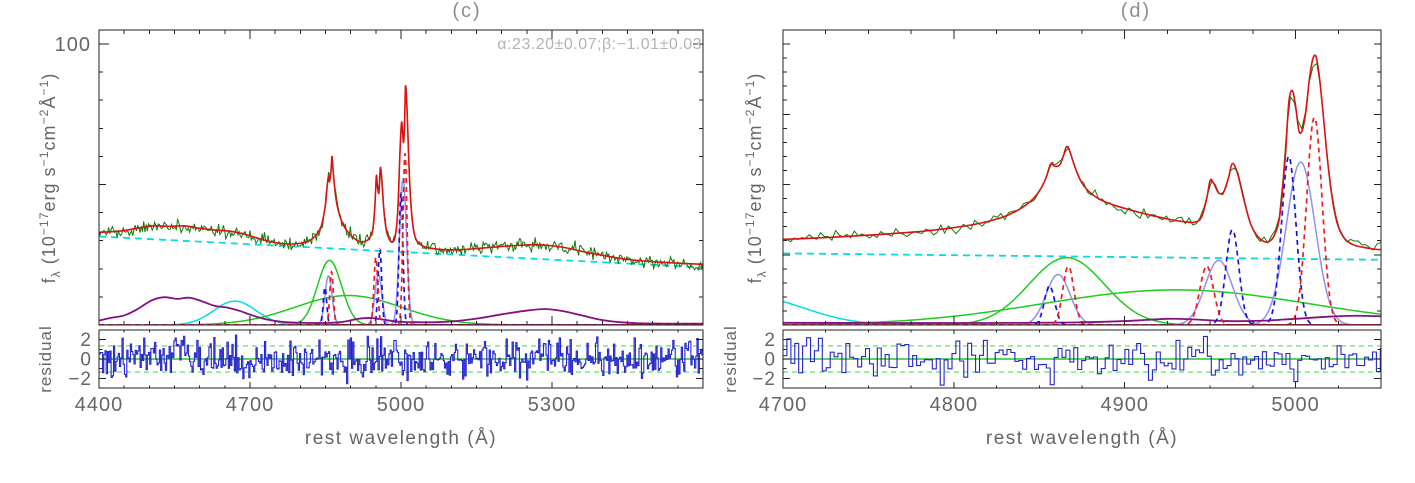  I want to click on panel-d-title: (d), so click(1136, 11).